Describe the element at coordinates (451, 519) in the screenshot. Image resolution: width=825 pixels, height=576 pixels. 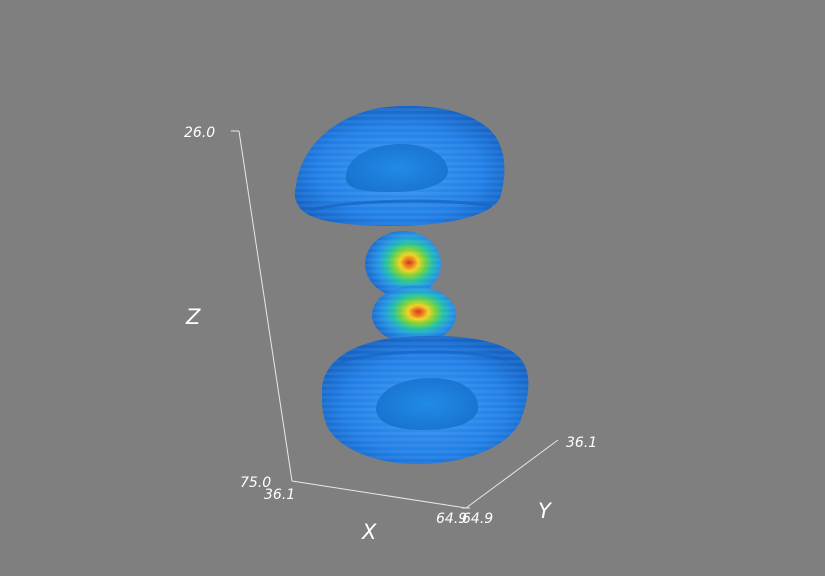
I see `x-axis-max-label: 64.9` at that location.